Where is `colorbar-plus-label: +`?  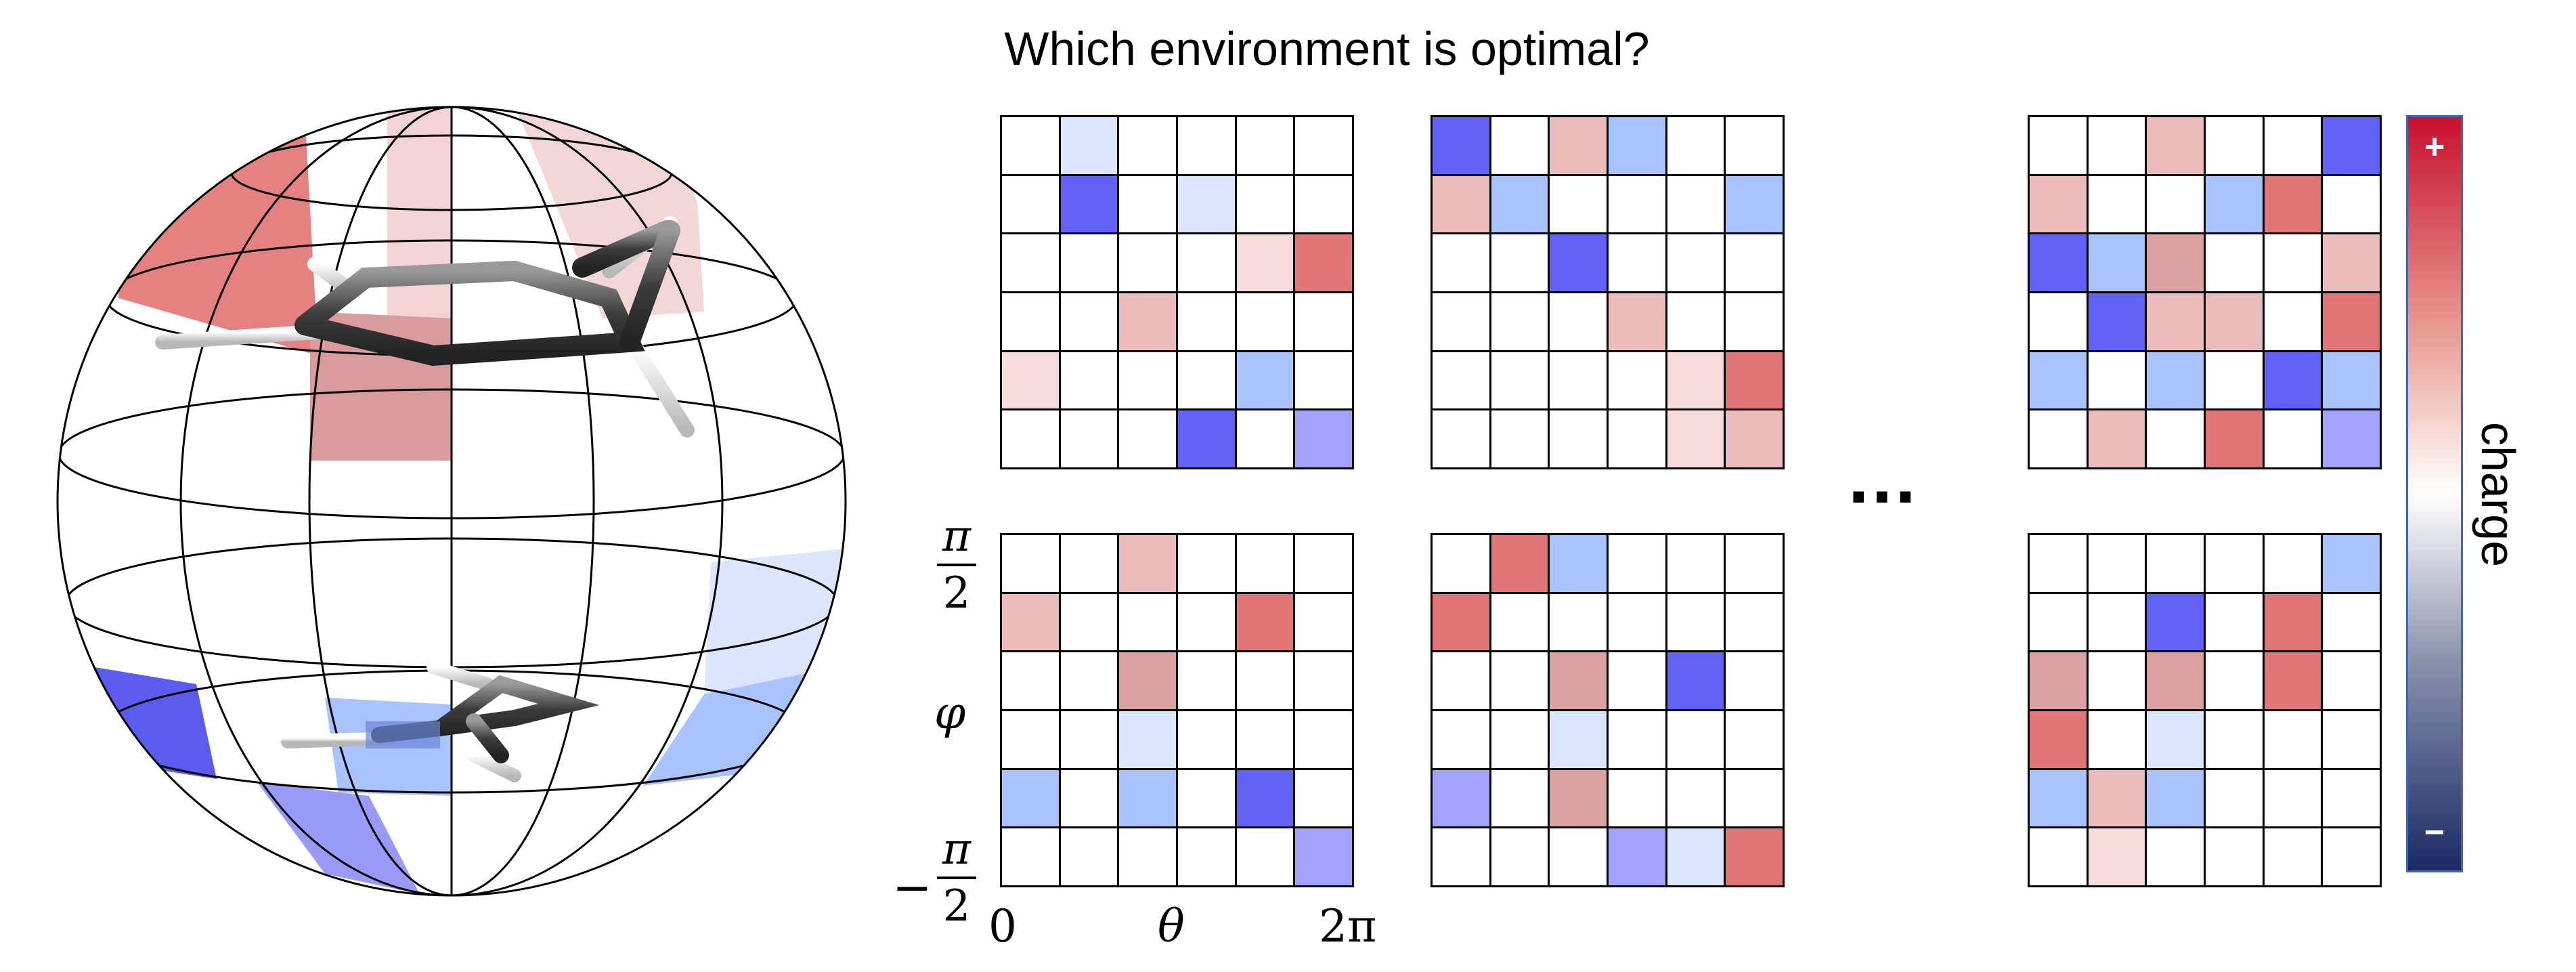 colorbar-plus-label: + is located at coordinates (2434, 147).